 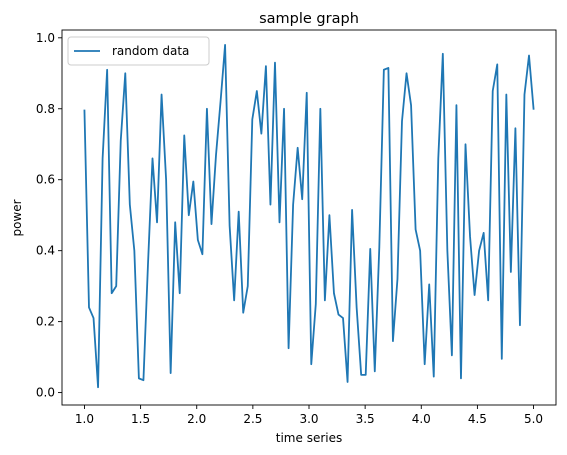 What do you see at coordinates (45, 180) in the screenshot?
I see `y-tick-label: 0.6` at bounding box center [45, 180].